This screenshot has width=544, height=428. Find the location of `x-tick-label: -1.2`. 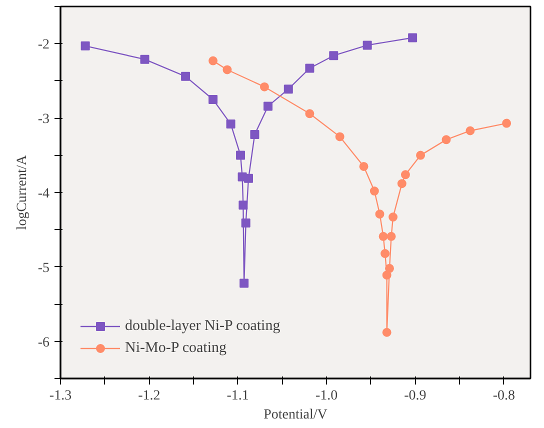

x-tick-label: -1.2 is located at coordinates (149, 396).